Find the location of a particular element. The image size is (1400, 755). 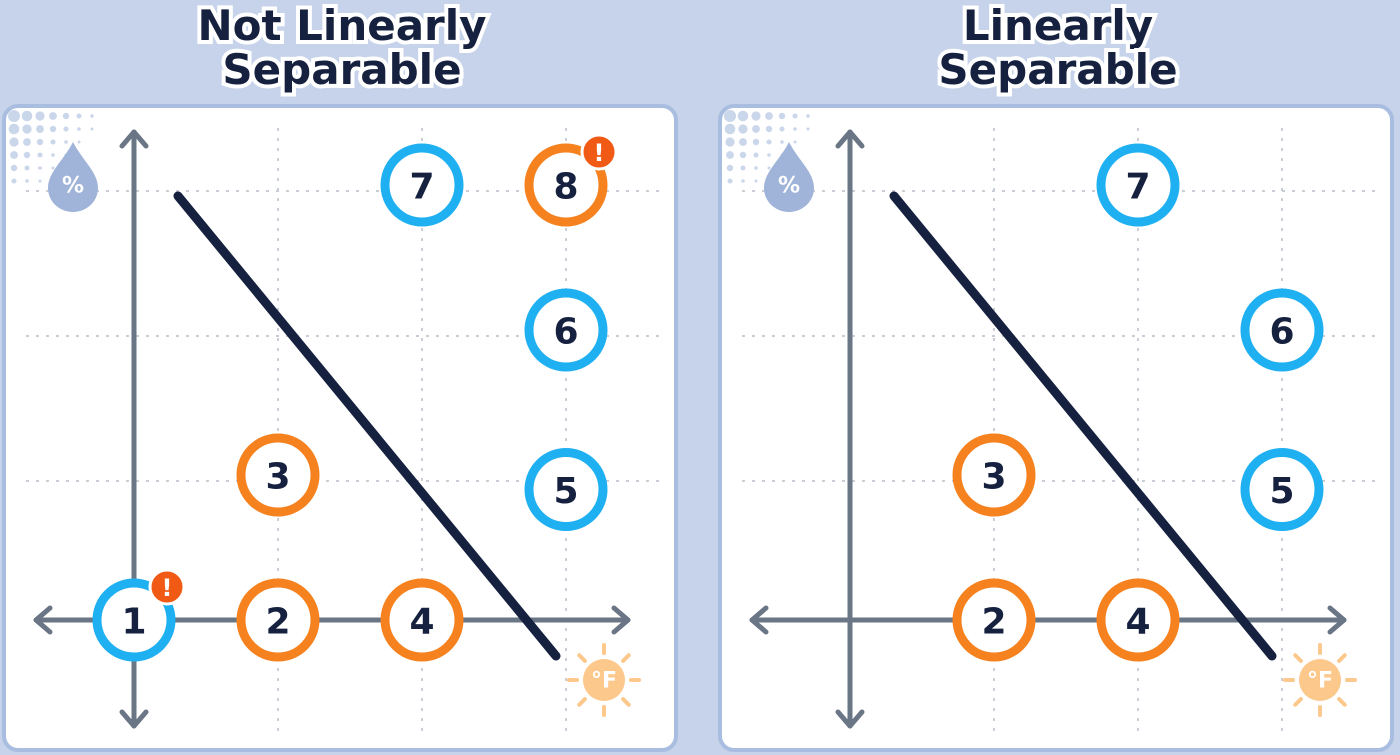

data-point: 2 is located at coordinates (278, 620).